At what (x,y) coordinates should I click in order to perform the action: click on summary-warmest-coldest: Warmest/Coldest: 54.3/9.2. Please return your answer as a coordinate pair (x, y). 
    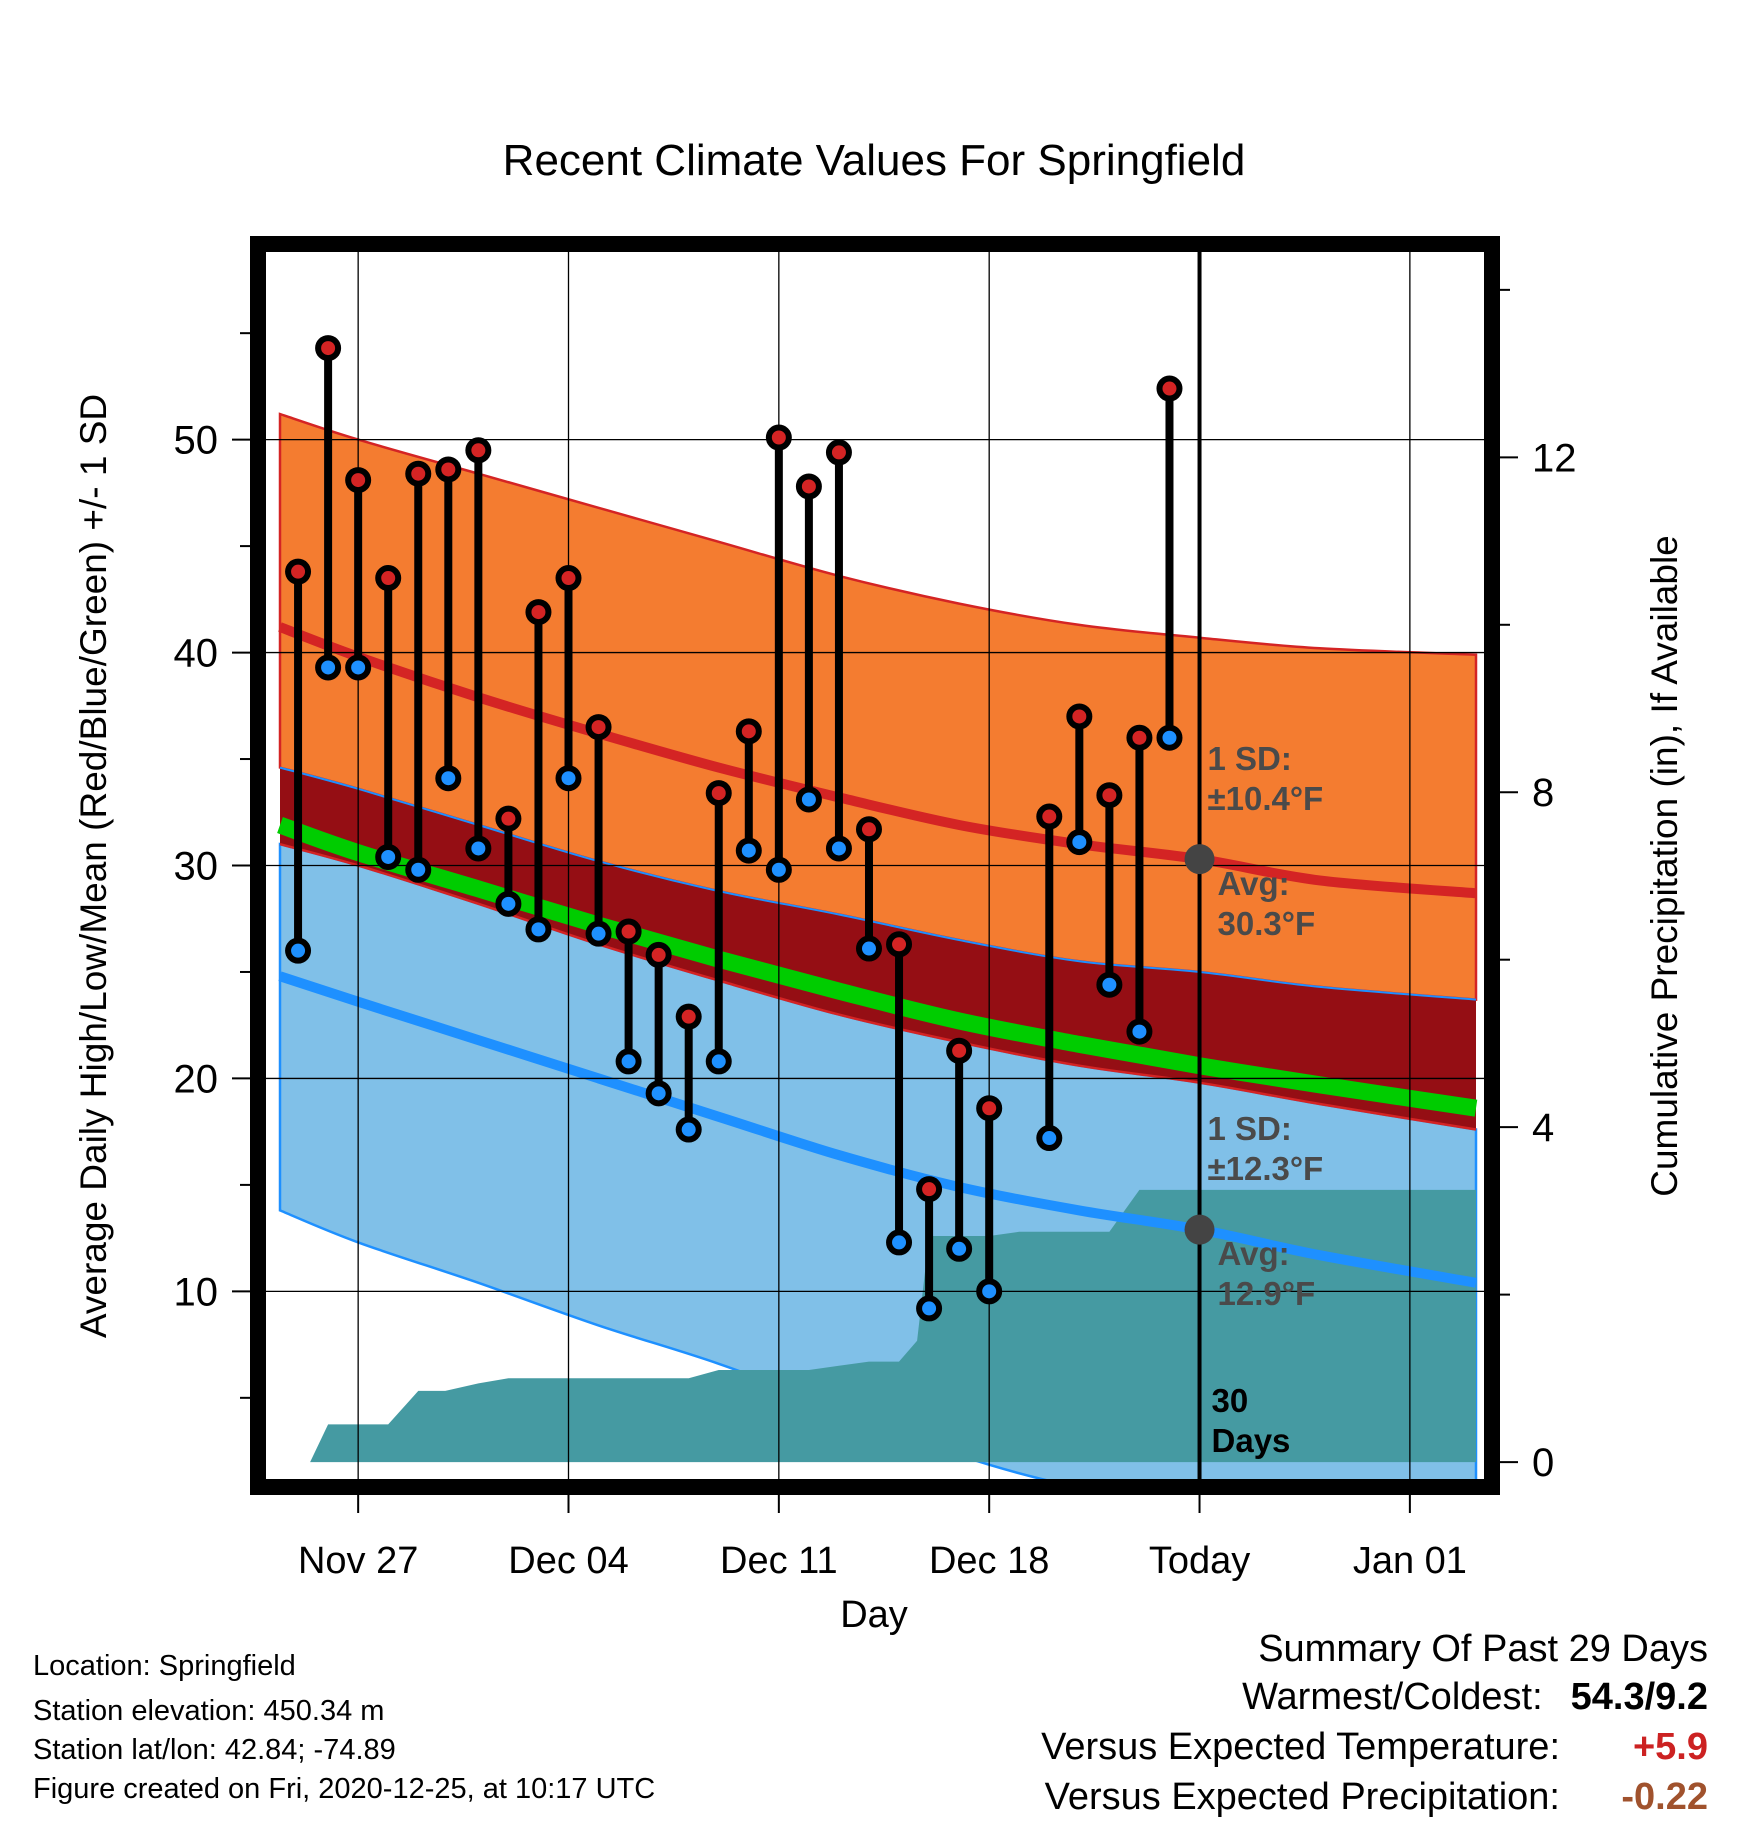
    Looking at the image, I should click on (1475, 1697).